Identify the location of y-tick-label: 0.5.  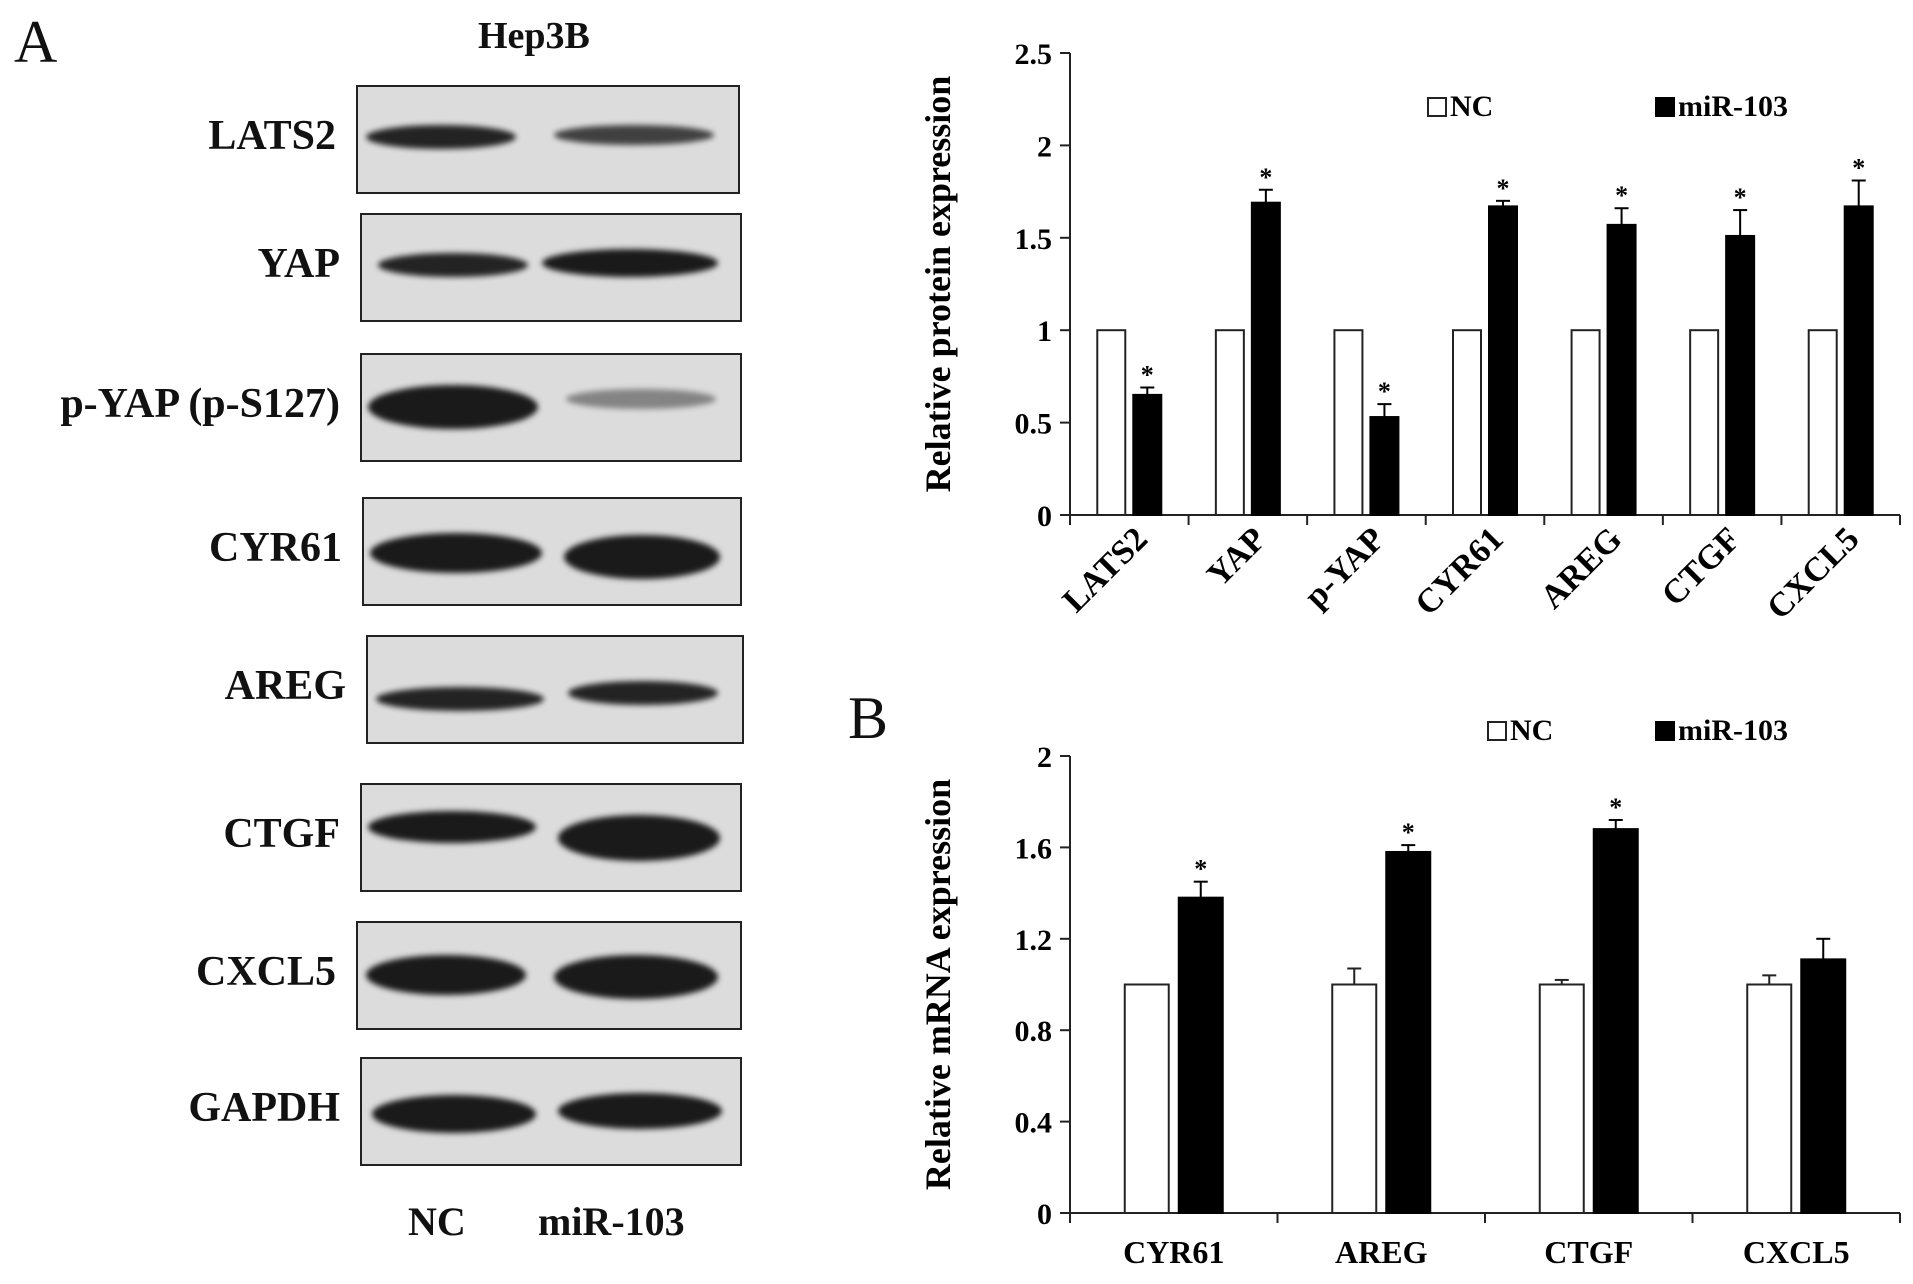
(1034, 424).